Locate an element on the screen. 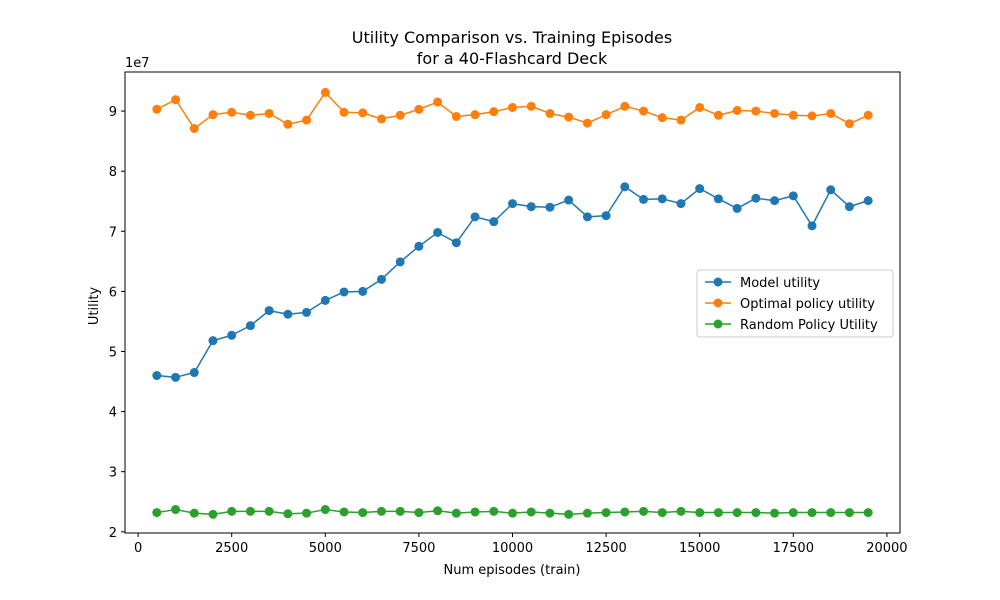  chart-title-line-1: Utility Comparison vs. Training Episodes is located at coordinates (512, 37).